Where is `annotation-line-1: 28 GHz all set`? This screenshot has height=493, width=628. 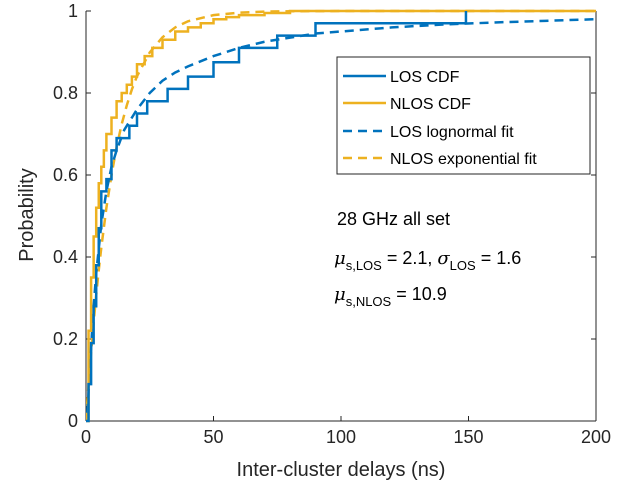 annotation-line-1: 28 GHz all set is located at coordinates (393, 219).